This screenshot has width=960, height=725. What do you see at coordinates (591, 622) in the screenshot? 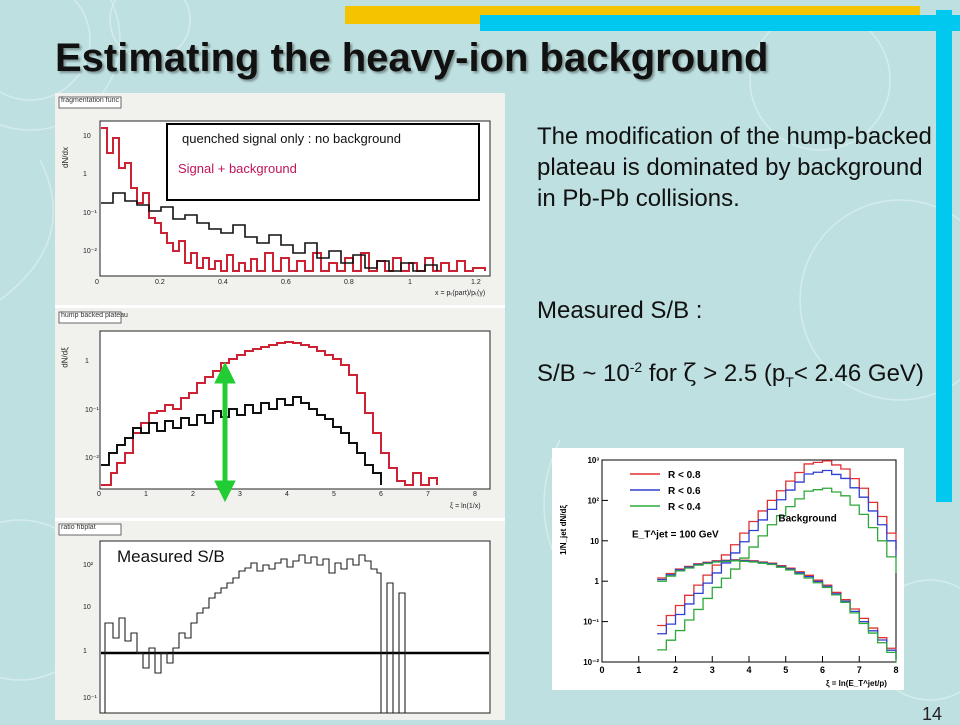
I see `y-tick-label: 10⁻¹` at bounding box center [591, 622].